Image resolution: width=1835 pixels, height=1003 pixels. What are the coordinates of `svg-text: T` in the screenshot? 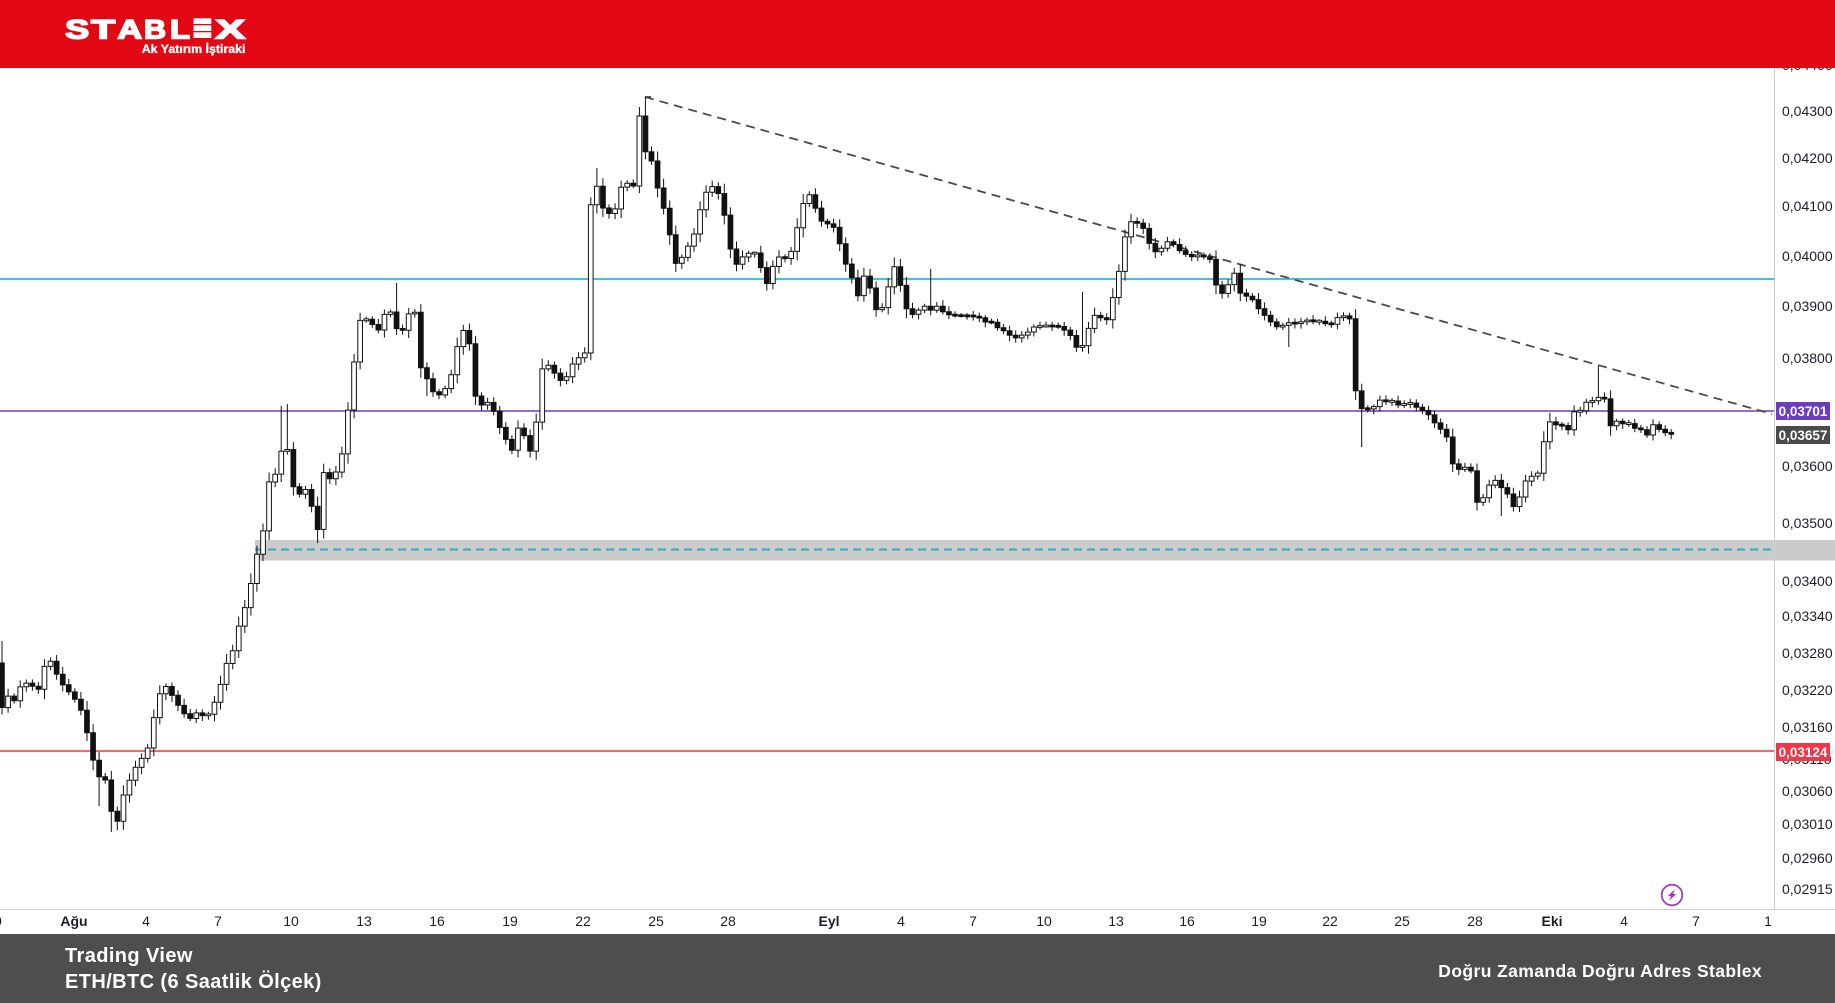 It's located at (103, 29).